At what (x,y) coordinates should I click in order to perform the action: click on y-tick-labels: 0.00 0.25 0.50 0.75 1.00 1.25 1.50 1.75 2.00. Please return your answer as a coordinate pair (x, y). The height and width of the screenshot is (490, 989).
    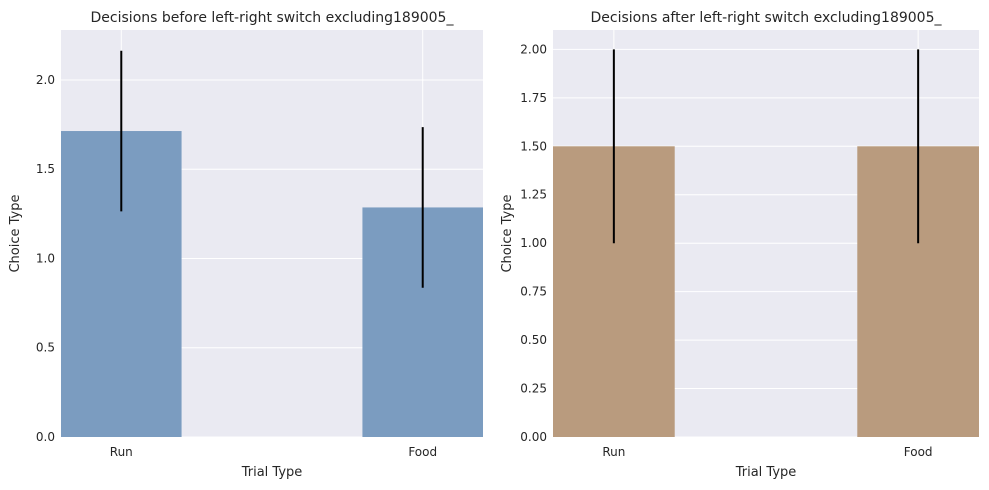
    Looking at the image, I should click on (533, 243).